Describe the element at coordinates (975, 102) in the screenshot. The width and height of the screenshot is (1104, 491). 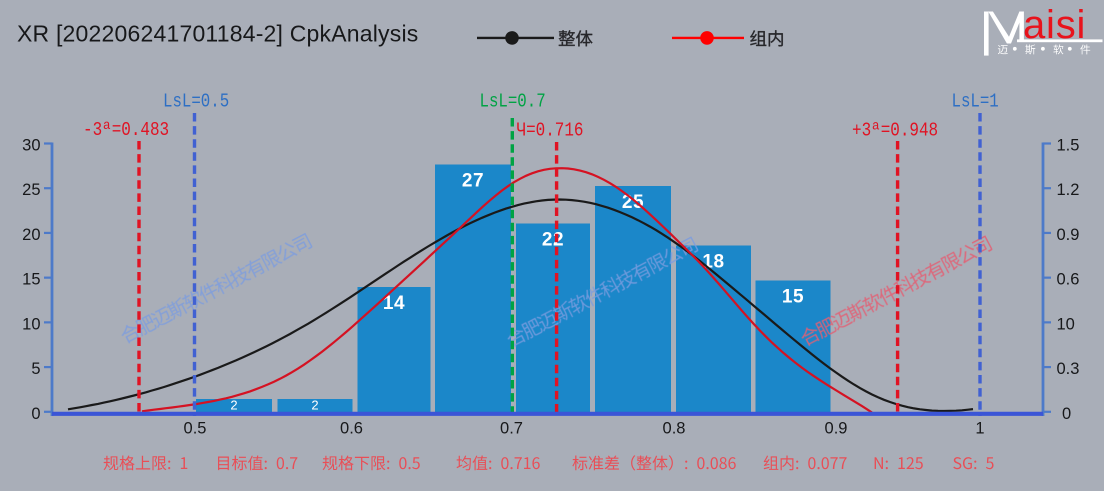
I see `svg-text: LsL=1` at that location.